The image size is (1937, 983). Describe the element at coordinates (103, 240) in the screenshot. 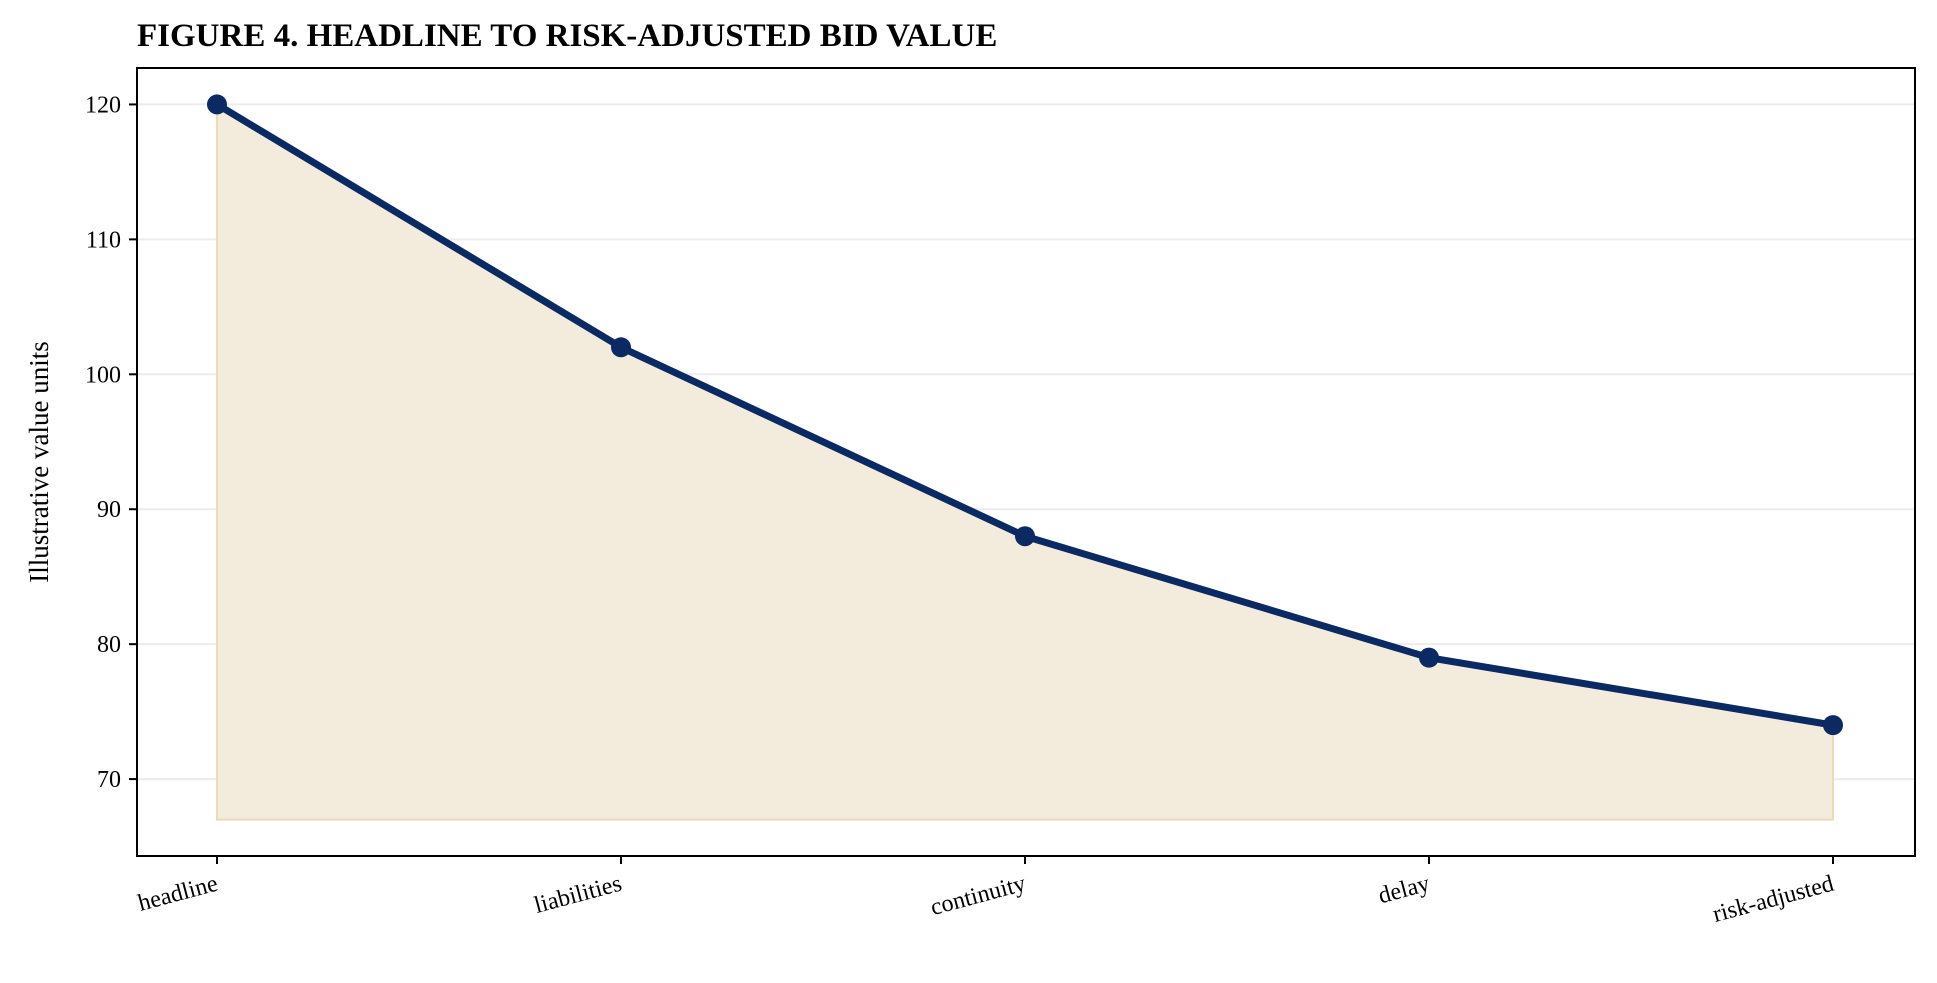

I see `y-tick-label: 110` at that location.